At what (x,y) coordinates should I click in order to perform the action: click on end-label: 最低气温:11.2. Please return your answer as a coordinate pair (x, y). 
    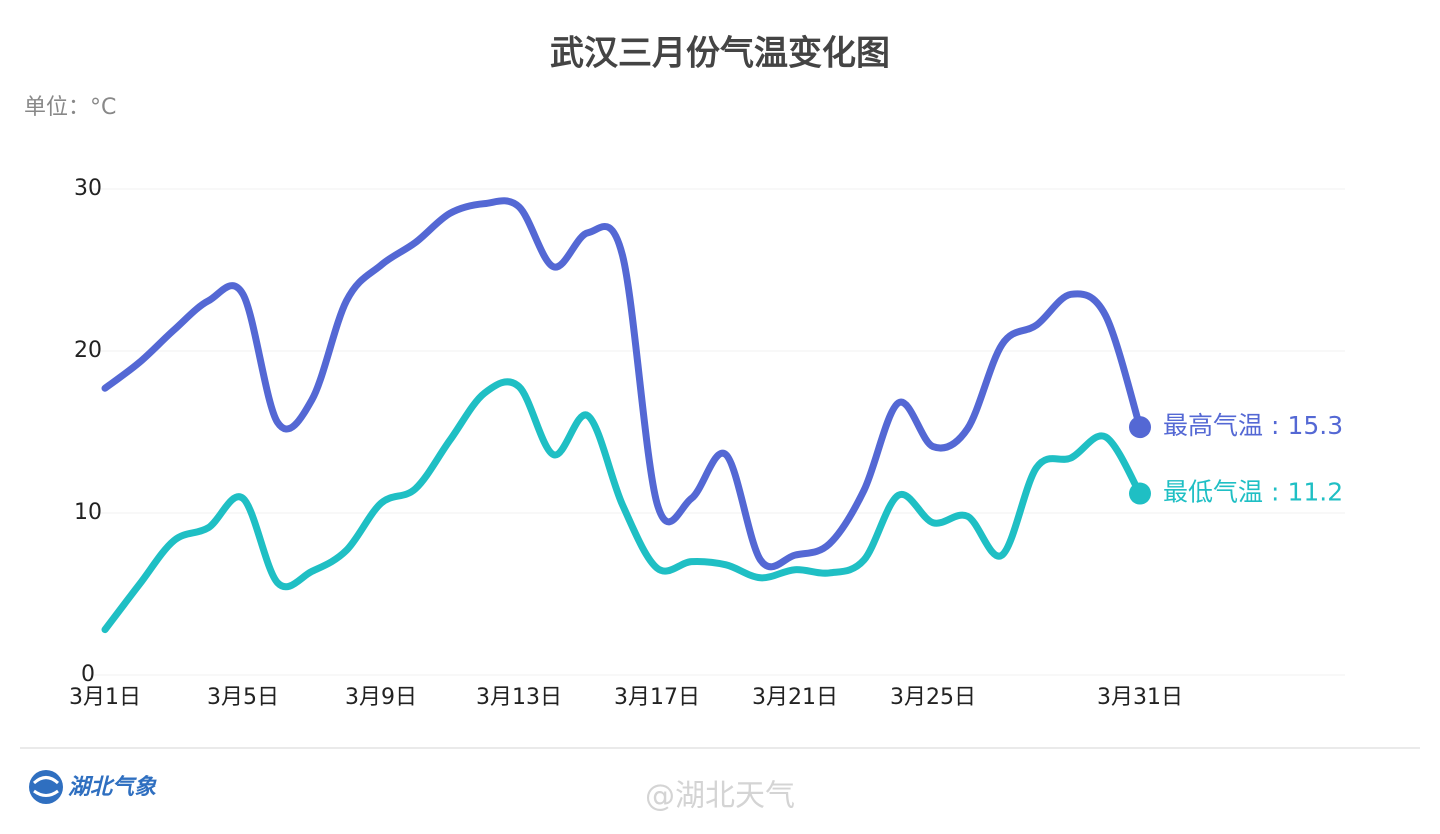
    Looking at the image, I should click on (1253, 492).